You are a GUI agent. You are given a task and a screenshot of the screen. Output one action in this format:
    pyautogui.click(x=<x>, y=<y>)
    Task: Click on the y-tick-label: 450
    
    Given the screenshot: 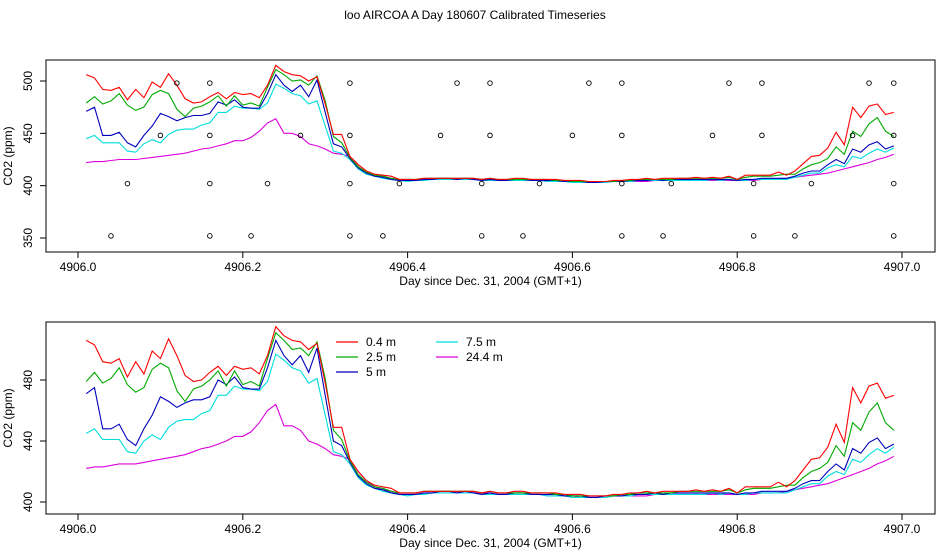 What is the action you would take?
    pyautogui.click(x=28, y=133)
    